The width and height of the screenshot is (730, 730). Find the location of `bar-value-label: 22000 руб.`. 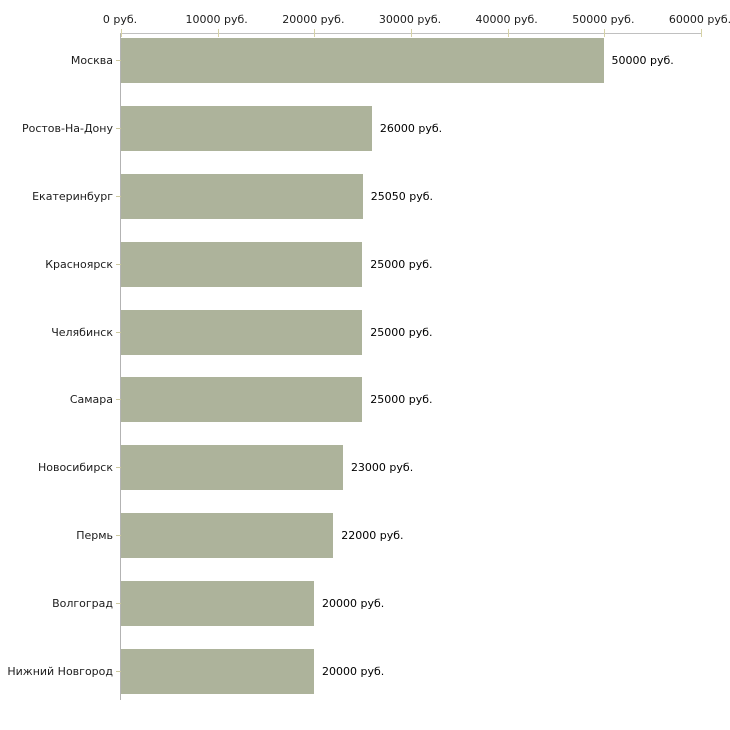

bar-value-label: 22000 руб. is located at coordinates (372, 536).